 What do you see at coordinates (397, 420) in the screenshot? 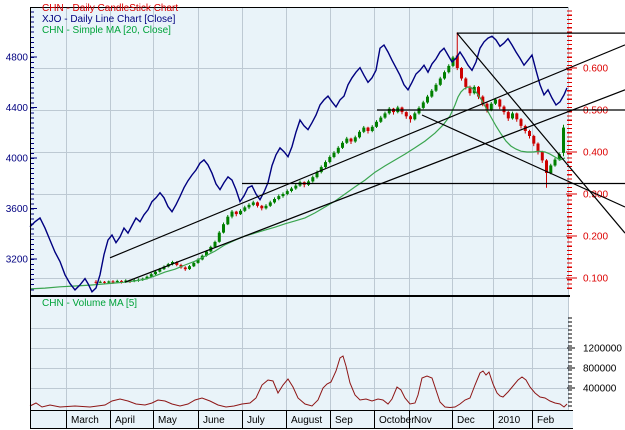
I see `month-label: October` at bounding box center [397, 420].